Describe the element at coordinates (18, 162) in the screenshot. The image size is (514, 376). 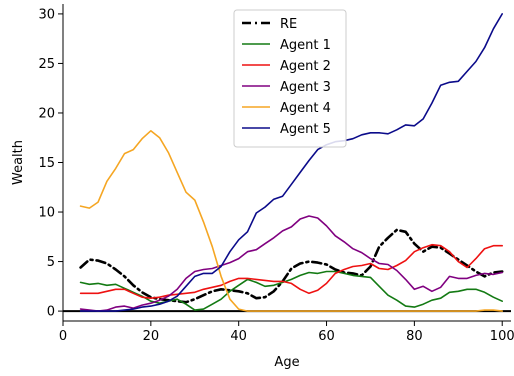
I see `y-axis-label: Wealth` at that location.